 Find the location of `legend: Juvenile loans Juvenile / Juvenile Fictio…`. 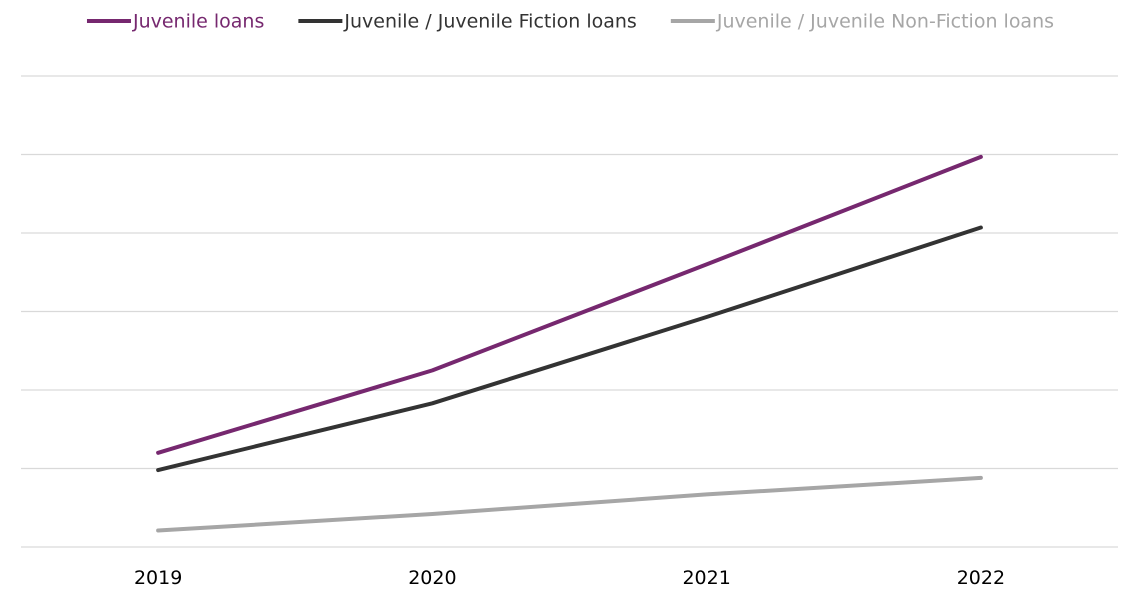

legend: Juvenile loans Juvenile / Juvenile Fictio… is located at coordinates (570, 22).